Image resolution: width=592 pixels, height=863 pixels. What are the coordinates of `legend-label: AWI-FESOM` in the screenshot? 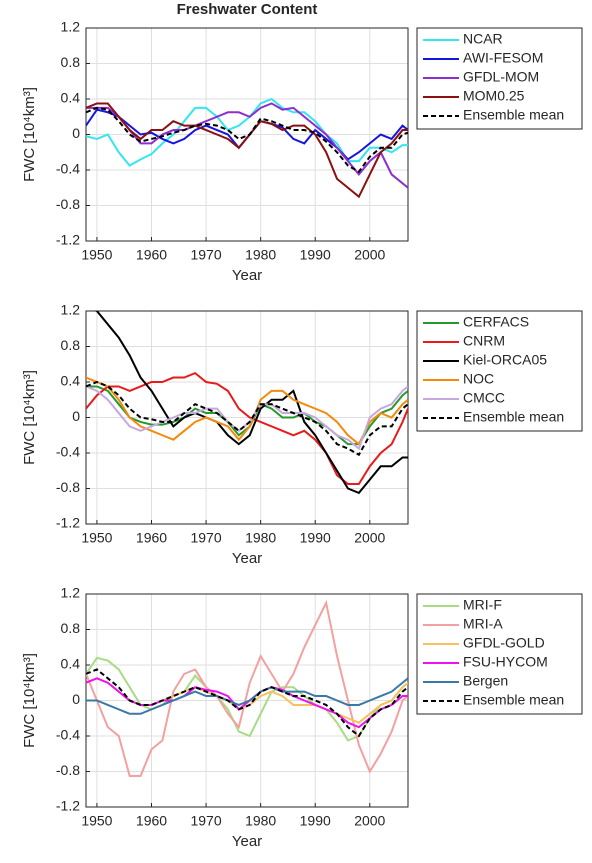 It's located at (503, 58).